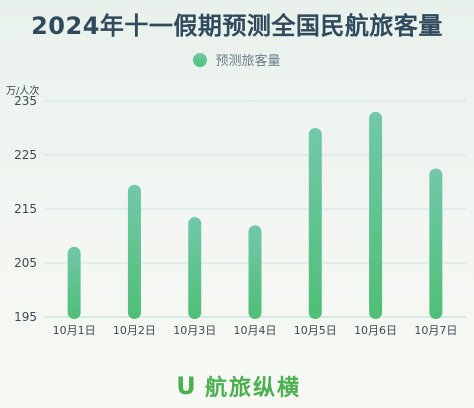 Image resolution: width=474 pixels, height=408 pixels. I want to click on x-category-label: 10月5日, so click(315, 330).